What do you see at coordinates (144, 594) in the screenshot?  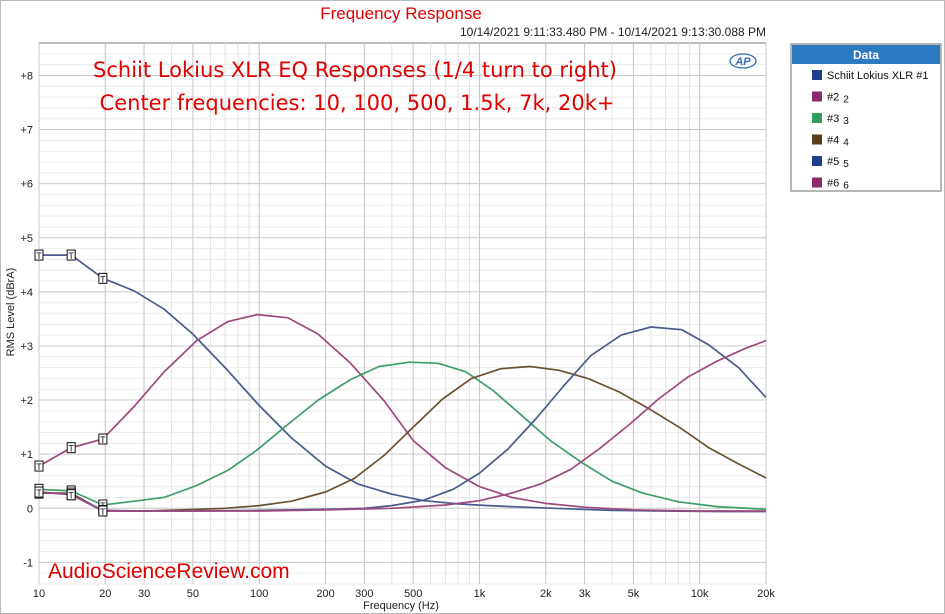 I see `x-tick-label: 30` at bounding box center [144, 594].